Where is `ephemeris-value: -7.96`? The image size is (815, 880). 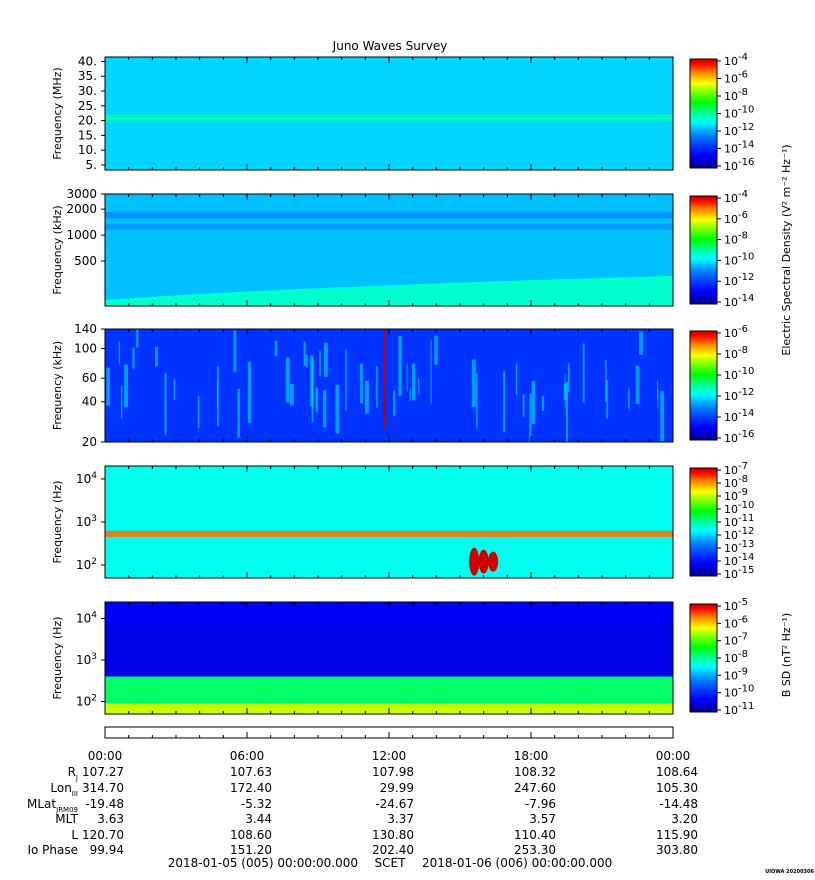 ephemeris-value: -7.96 is located at coordinates (540, 804).